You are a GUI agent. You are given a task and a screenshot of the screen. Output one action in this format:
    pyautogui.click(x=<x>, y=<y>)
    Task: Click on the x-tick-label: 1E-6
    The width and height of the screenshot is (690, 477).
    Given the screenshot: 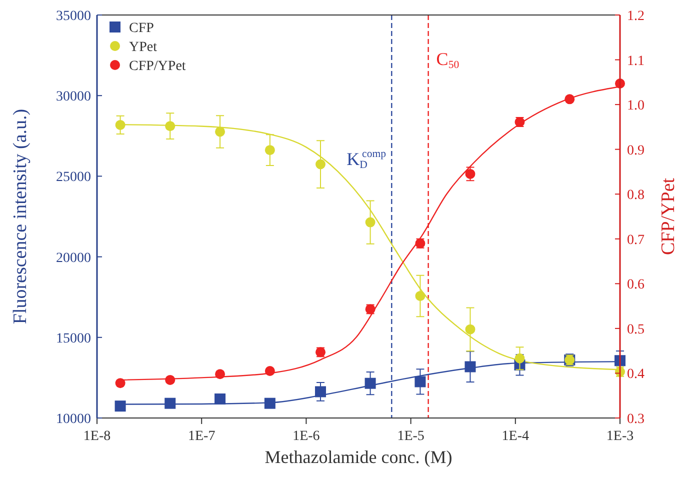 What is the action you would take?
    pyautogui.click(x=306, y=436)
    